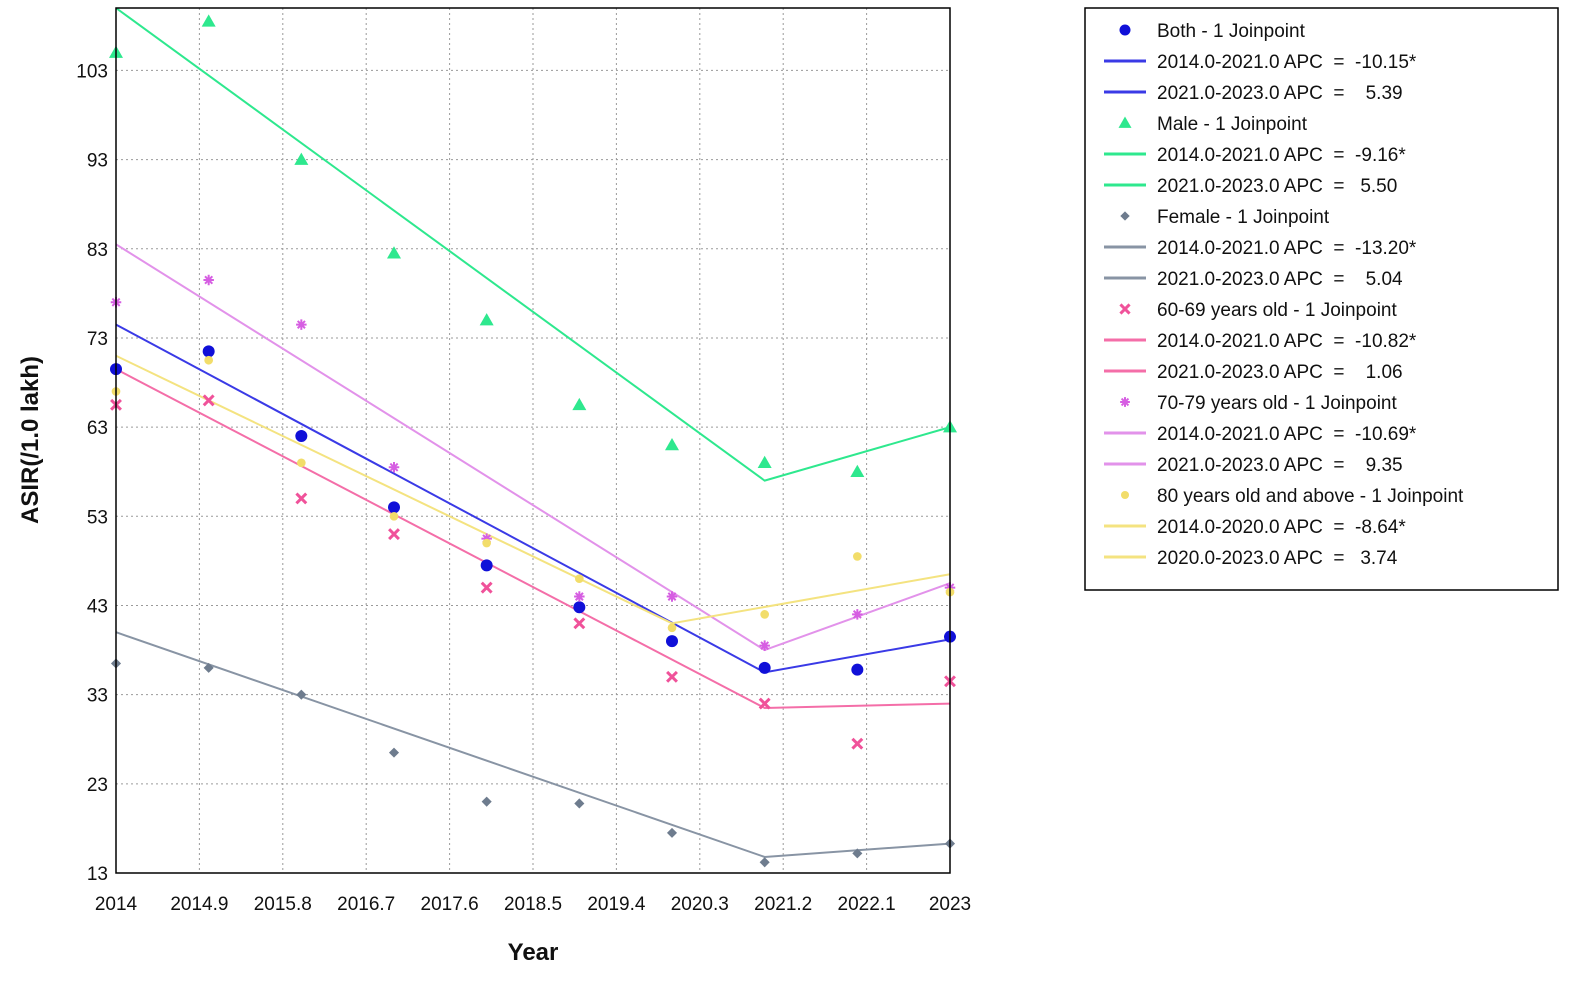 This screenshot has height=994, width=1595. What do you see at coordinates (616, 904) in the screenshot?
I see `x-tick-label: 2019.4` at bounding box center [616, 904].